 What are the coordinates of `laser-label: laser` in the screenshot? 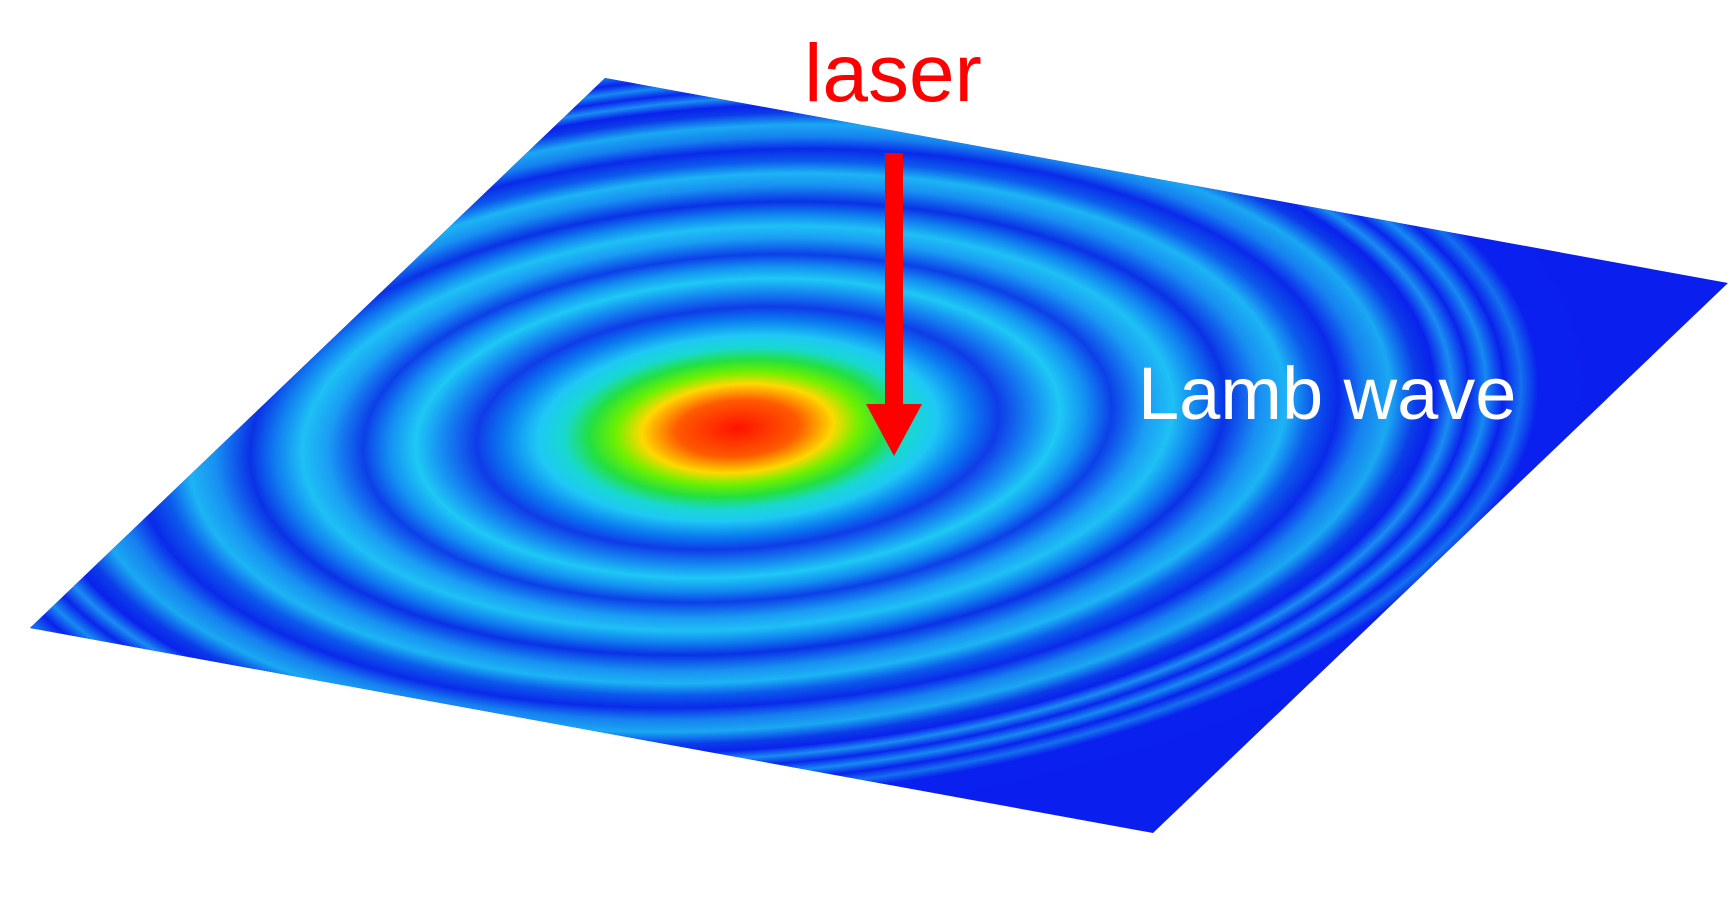 It's located at (893, 73).